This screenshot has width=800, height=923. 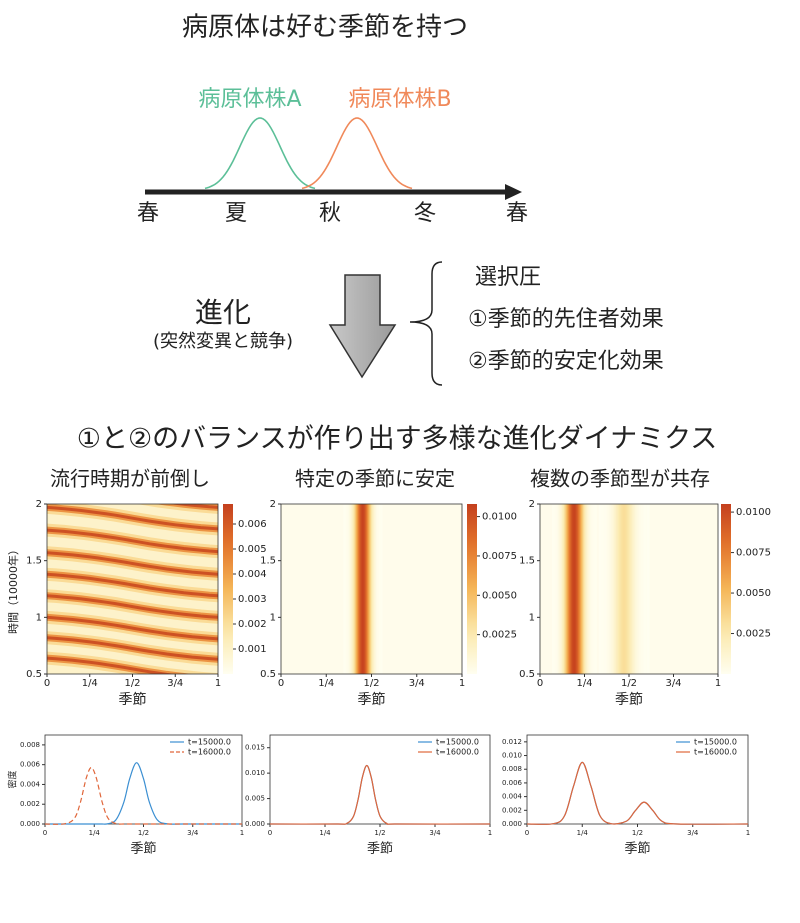 I want to click on colorbar-tick-label: 0.0050, so click(x=753, y=593).